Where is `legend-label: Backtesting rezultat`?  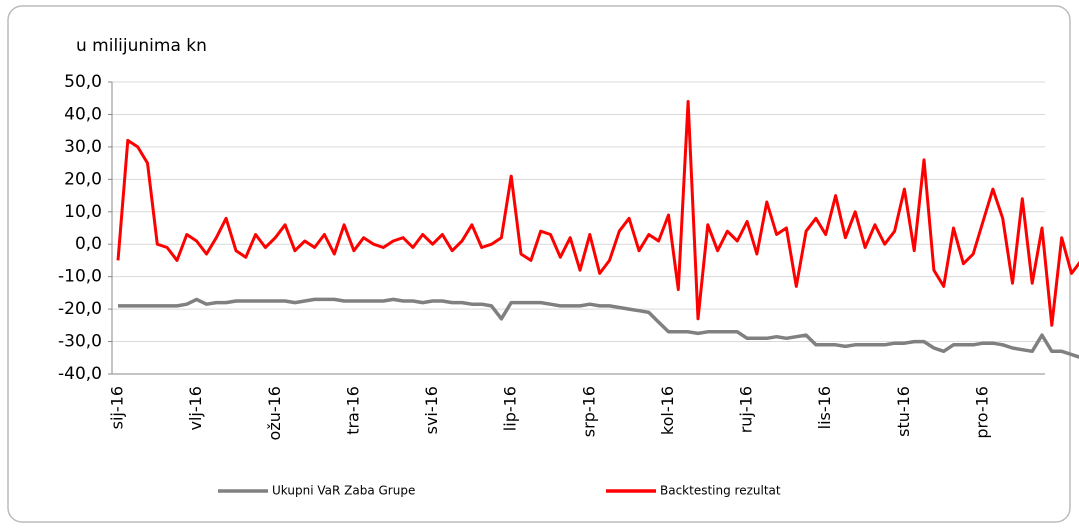 legend-label: Backtesting rezultat is located at coordinates (720, 491).